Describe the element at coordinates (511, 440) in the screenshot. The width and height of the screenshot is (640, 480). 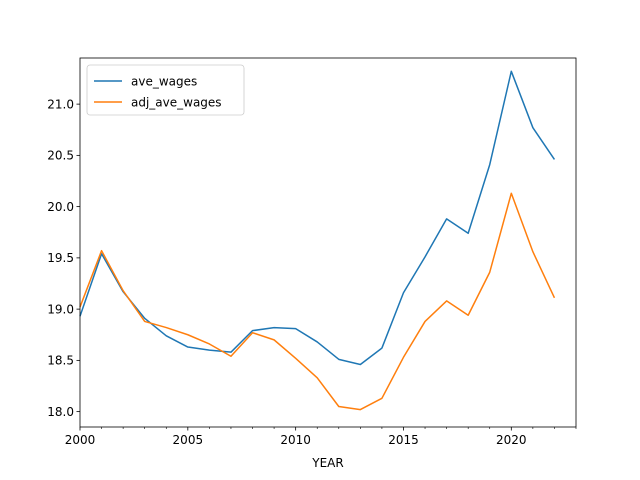
I see `x-tick-label: 2020` at that location.